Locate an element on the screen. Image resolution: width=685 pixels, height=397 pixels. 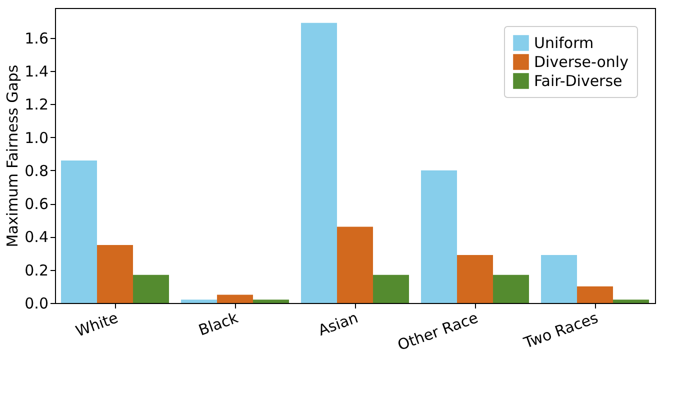
y-tick-label: 0.2 is located at coordinates (36, 270).